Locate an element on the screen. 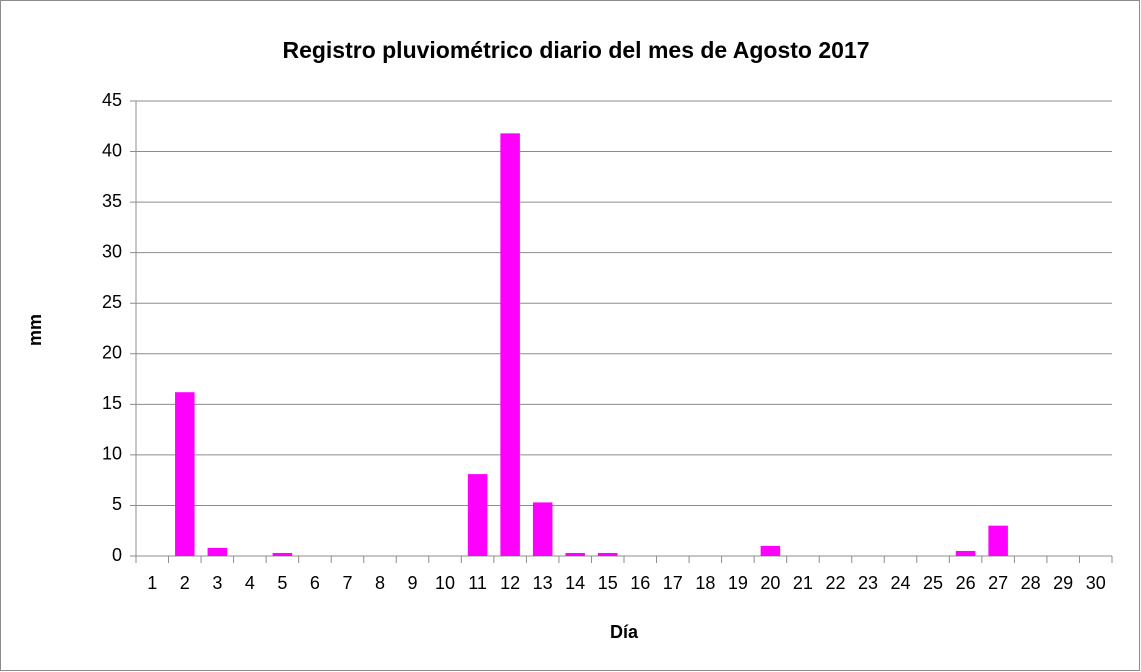 Image resolution: width=1141 pixels, height=672 pixels. x-tick-label: 28 is located at coordinates (1031, 583).